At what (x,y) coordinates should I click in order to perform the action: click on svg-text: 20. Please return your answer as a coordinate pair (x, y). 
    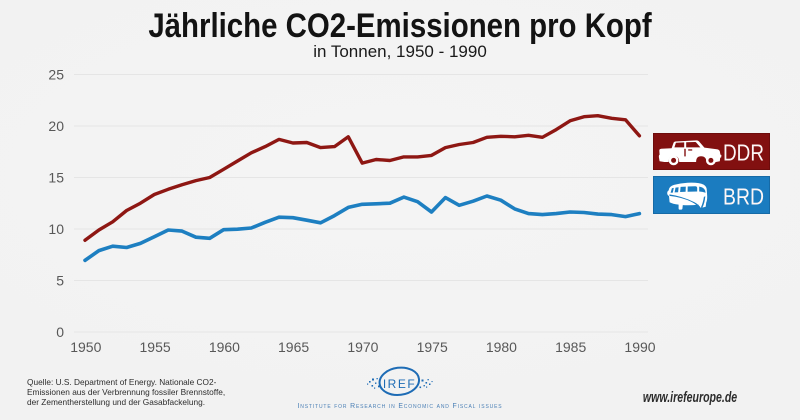
    Looking at the image, I should click on (56, 126).